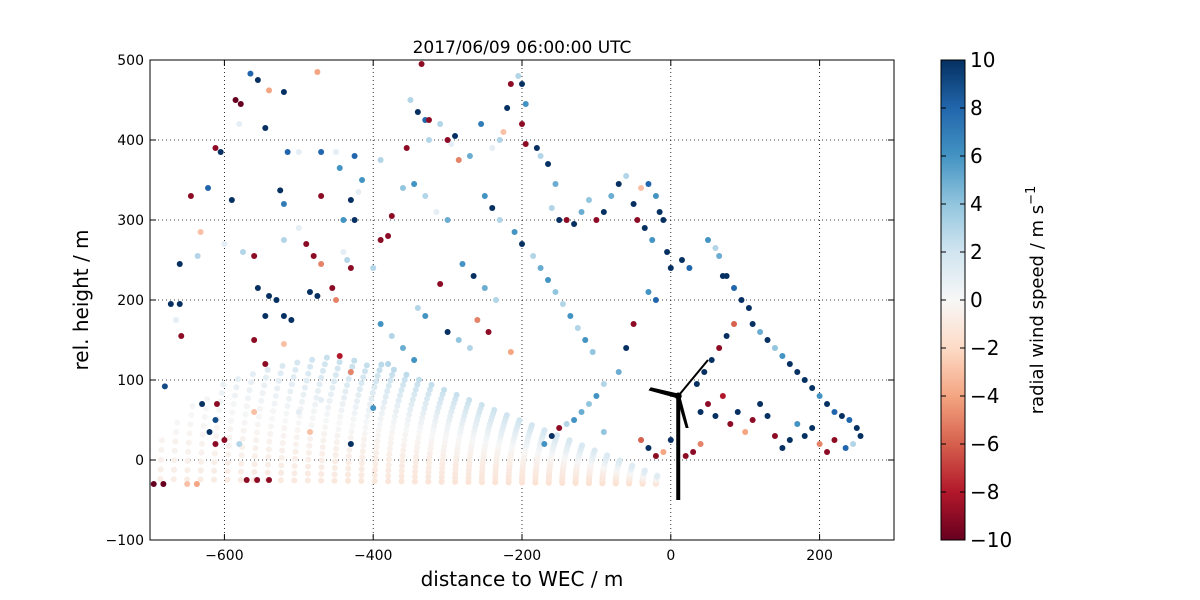  What do you see at coordinates (984, 492) in the screenshot?
I see `colorbar-tick-label: −8` at bounding box center [984, 492].